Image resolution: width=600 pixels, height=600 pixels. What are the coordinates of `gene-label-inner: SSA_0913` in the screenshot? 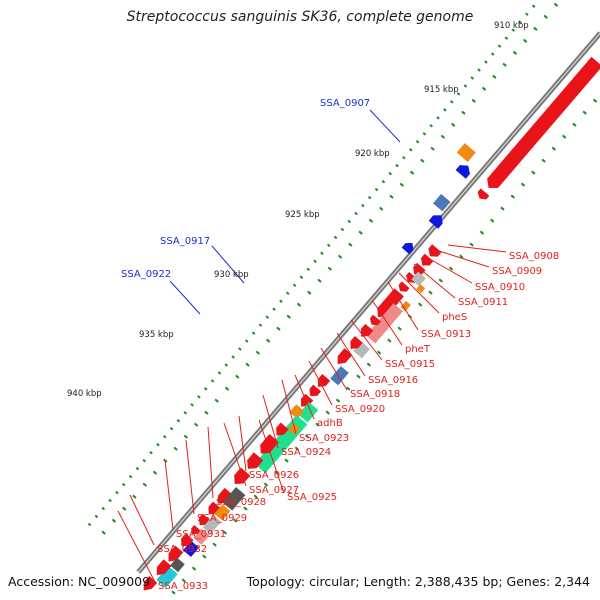 It's located at (446, 334).